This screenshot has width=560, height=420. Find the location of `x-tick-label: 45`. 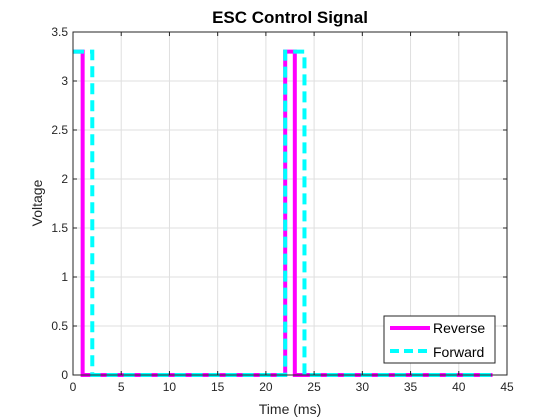

x-tick-label: 45 is located at coordinates (507, 387).